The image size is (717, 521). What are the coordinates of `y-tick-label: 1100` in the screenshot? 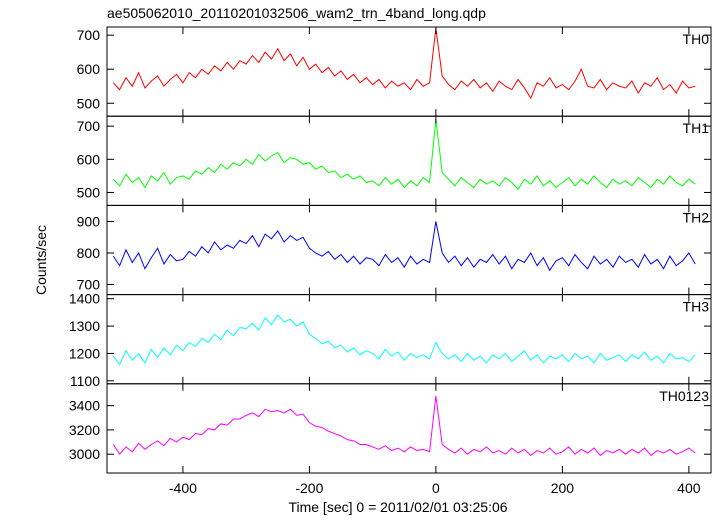 It's located at (85, 381).